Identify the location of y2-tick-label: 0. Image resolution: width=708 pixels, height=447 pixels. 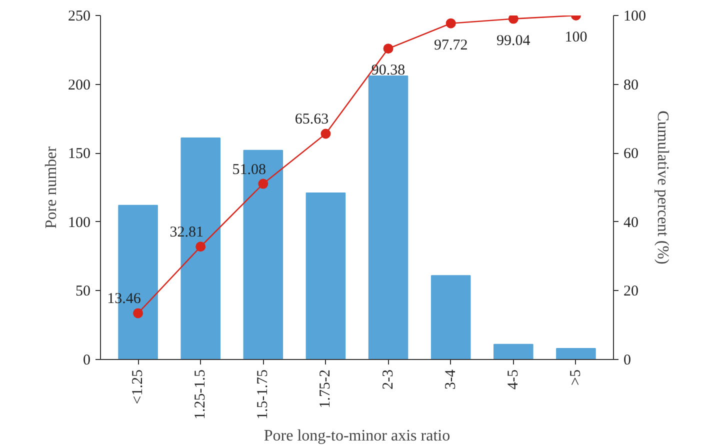
(627, 360).